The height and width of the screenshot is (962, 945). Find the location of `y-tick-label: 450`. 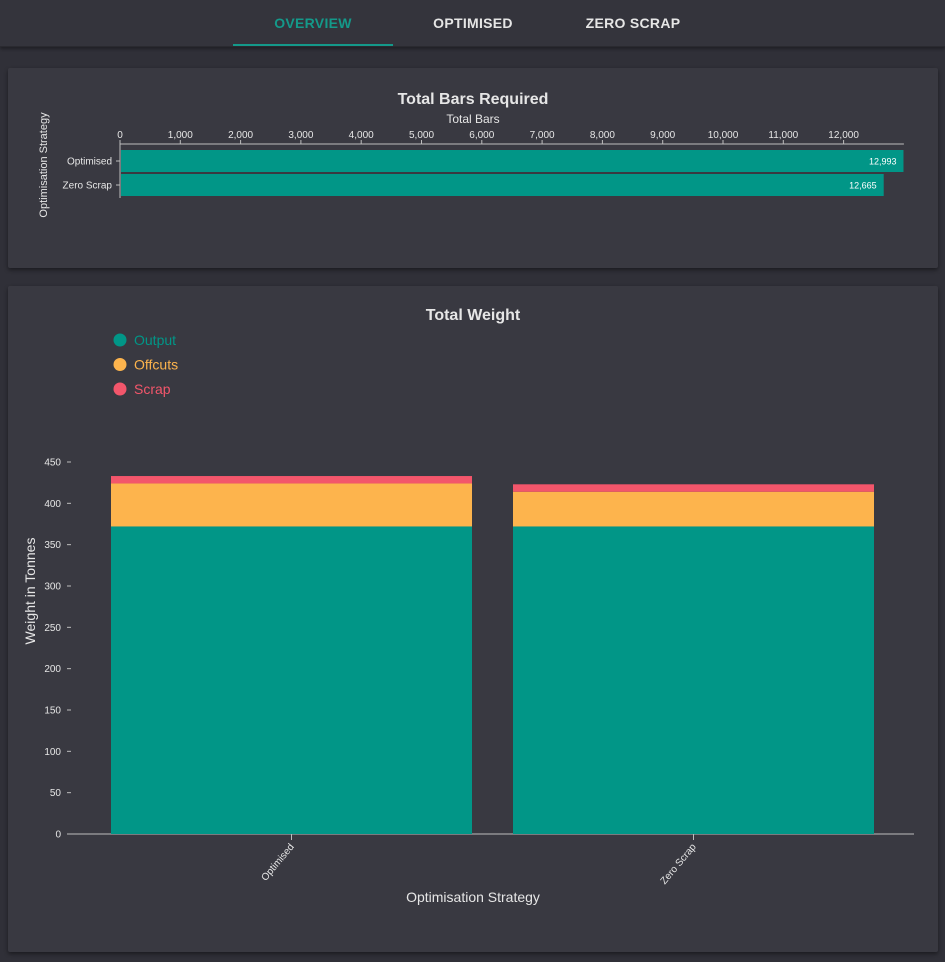

y-tick-label: 450 is located at coordinates (52, 462).